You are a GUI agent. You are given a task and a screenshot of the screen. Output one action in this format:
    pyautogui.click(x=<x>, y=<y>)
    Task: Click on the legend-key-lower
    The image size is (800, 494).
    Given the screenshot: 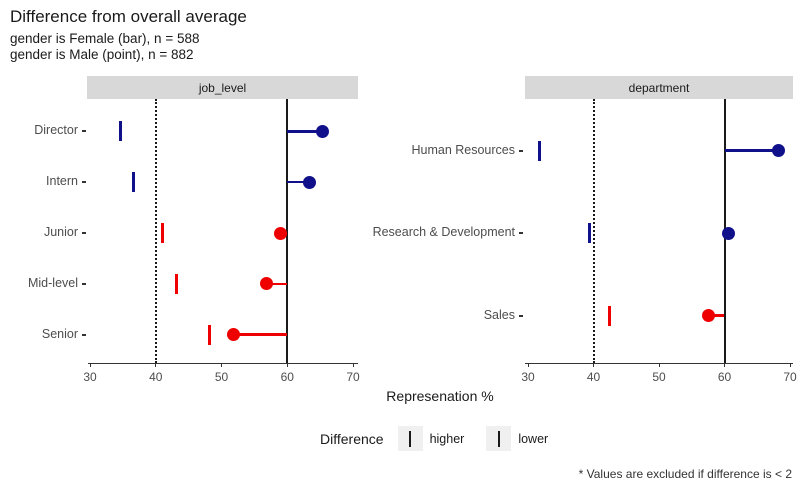 What is the action you would take?
    pyautogui.click(x=499, y=438)
    